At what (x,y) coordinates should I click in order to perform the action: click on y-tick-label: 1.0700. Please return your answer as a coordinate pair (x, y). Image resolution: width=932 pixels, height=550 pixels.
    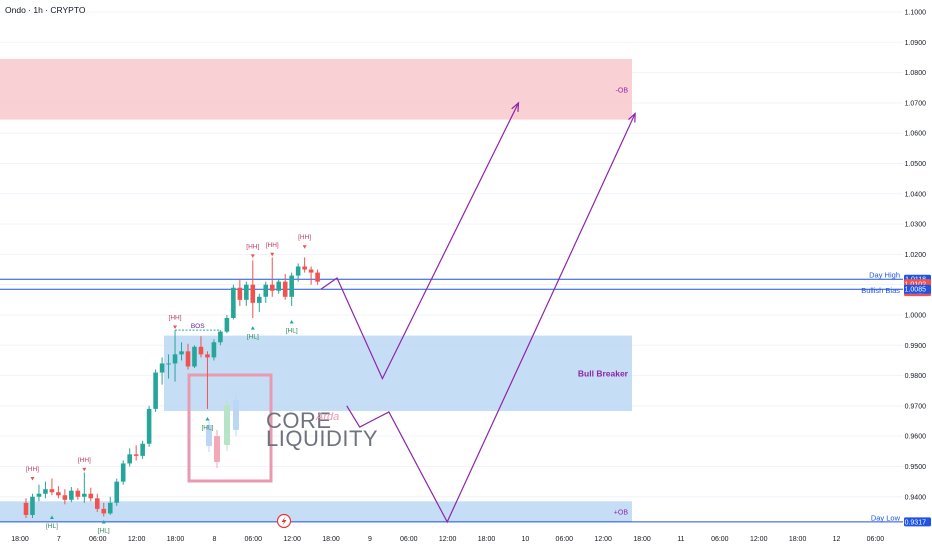
    Looking at the image, I should click on (916, 103).